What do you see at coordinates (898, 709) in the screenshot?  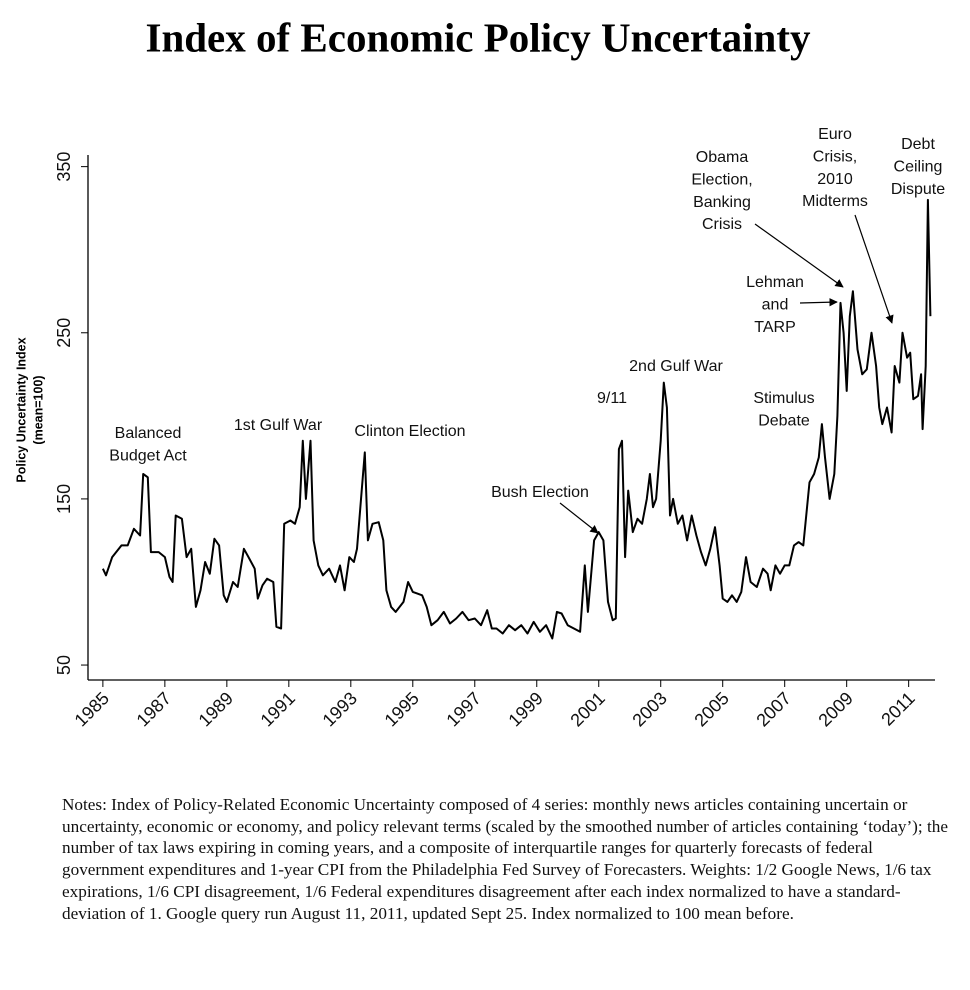 I see `x-tick-label: 2011` at bounding box center [898, 709].